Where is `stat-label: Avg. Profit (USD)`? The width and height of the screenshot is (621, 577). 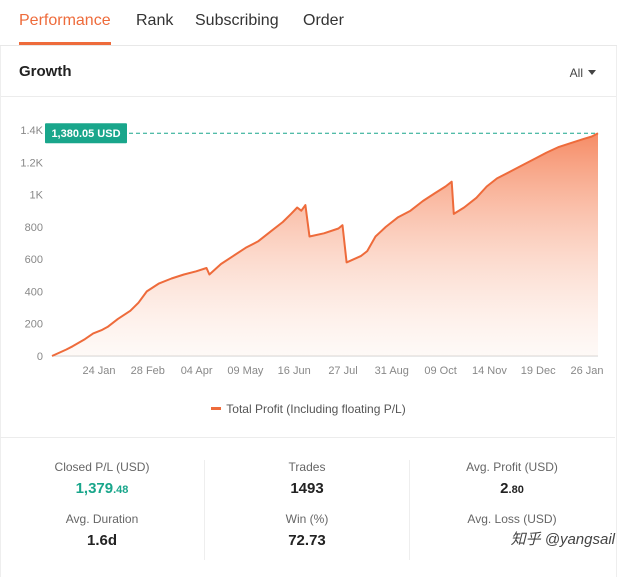
stat-label: Avg. Profit (USD) is located at coordinates (512, 467).